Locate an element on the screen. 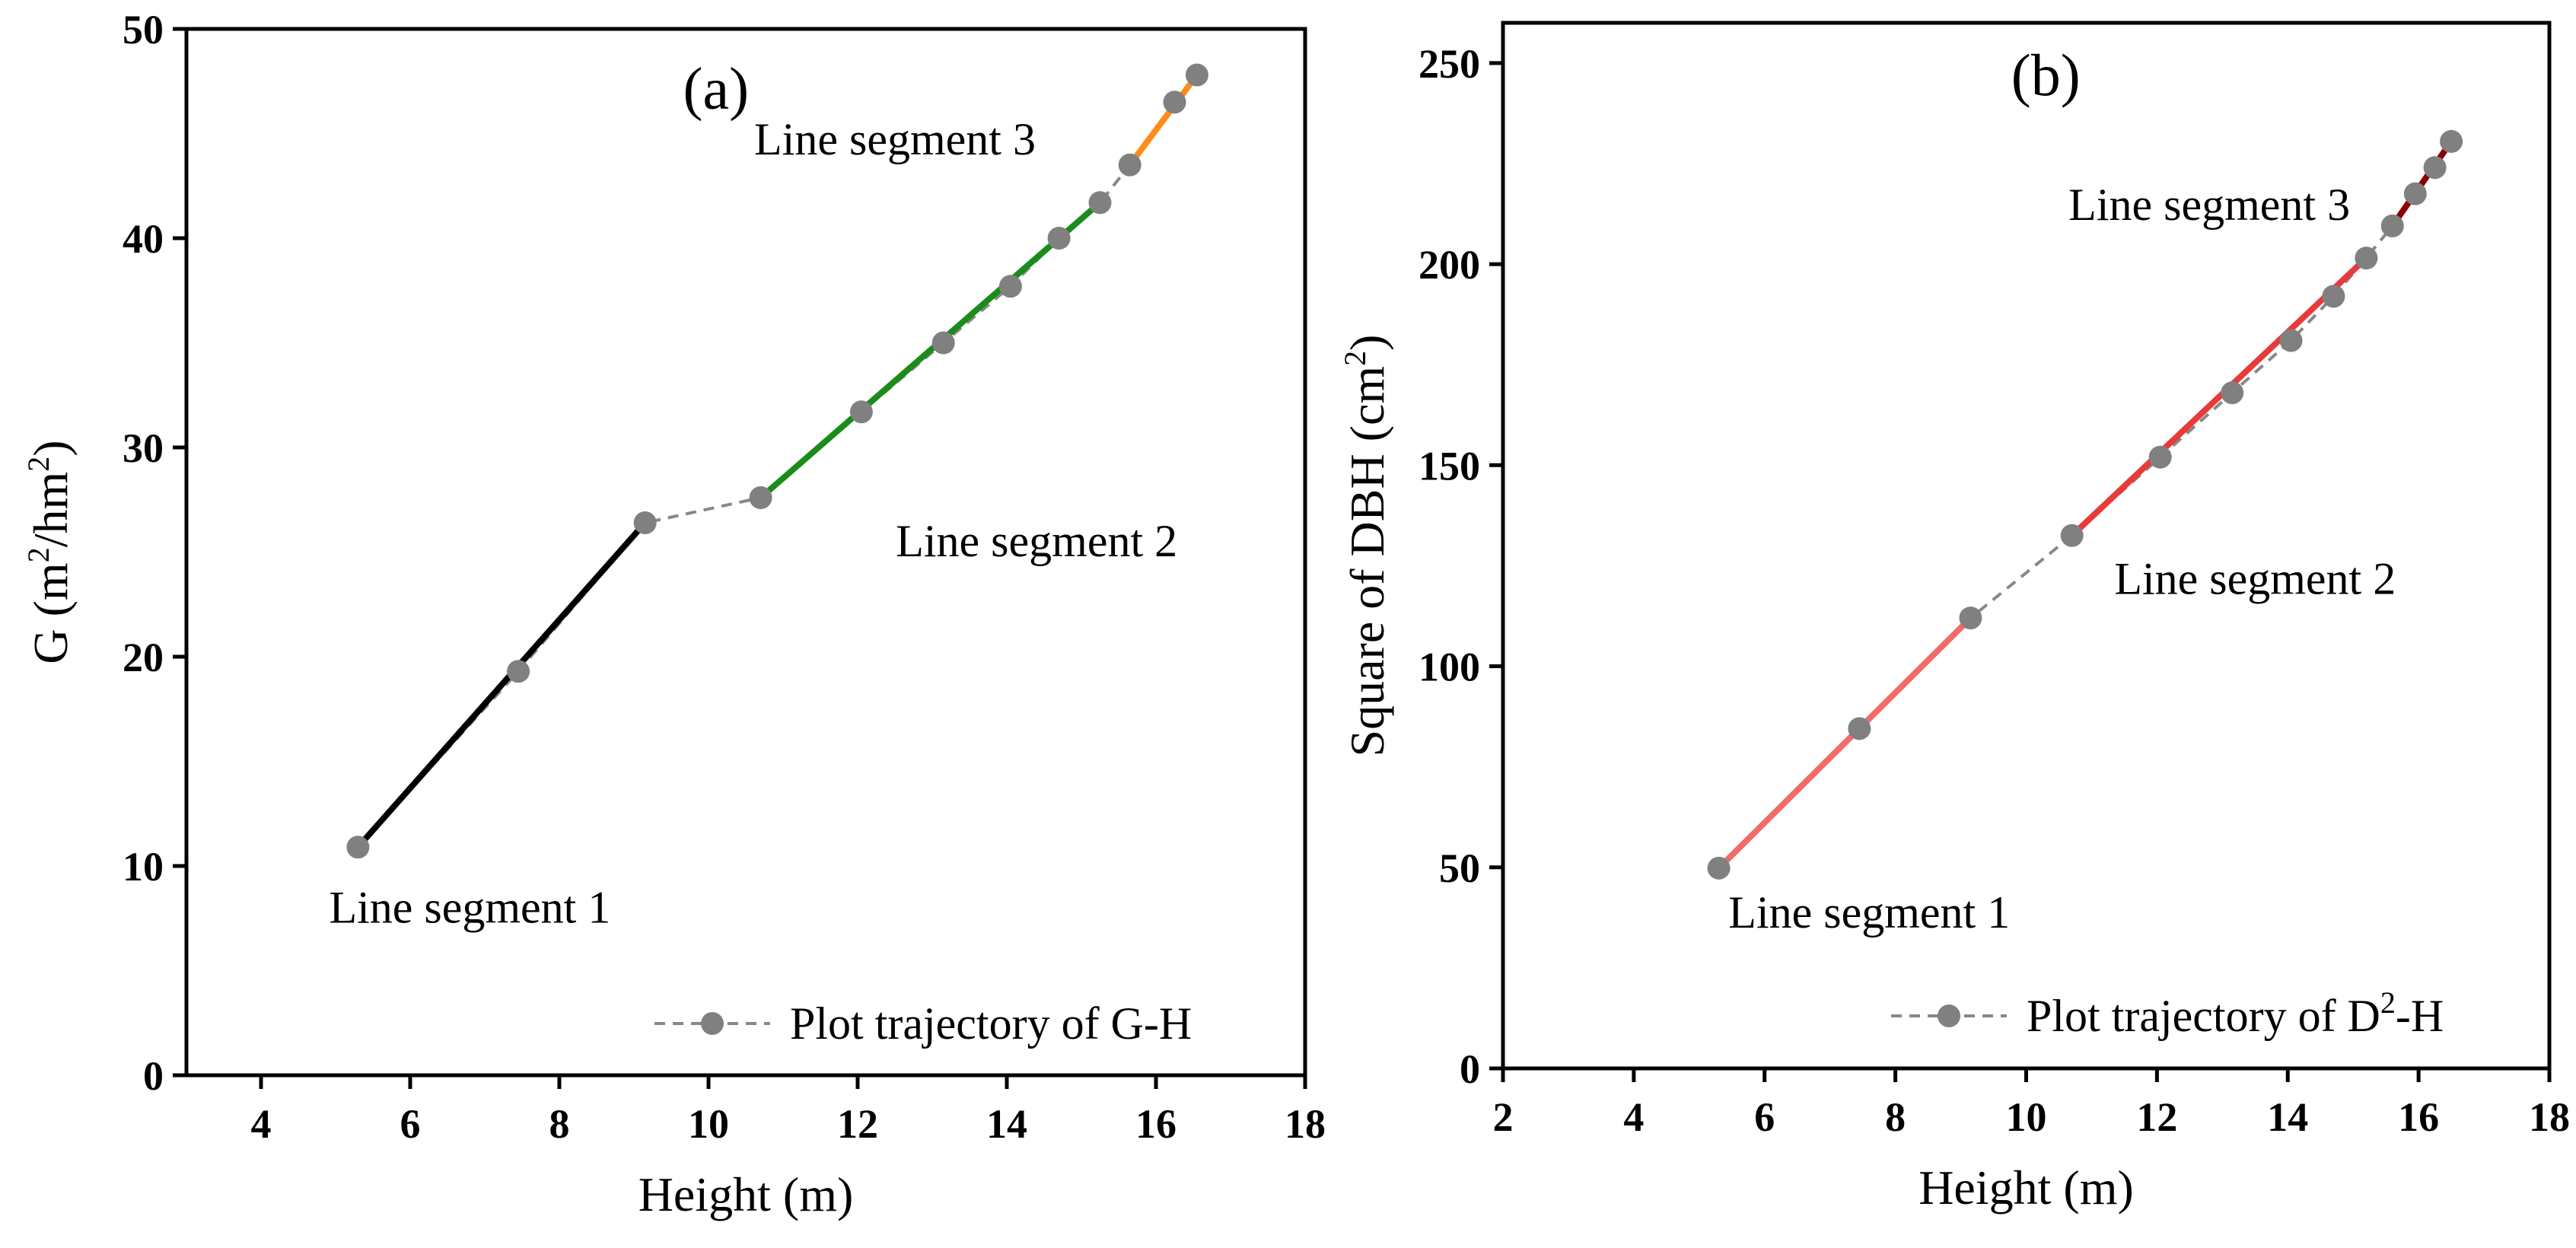  y-axis-title-part: /hm is located at coordinates (51, 510).